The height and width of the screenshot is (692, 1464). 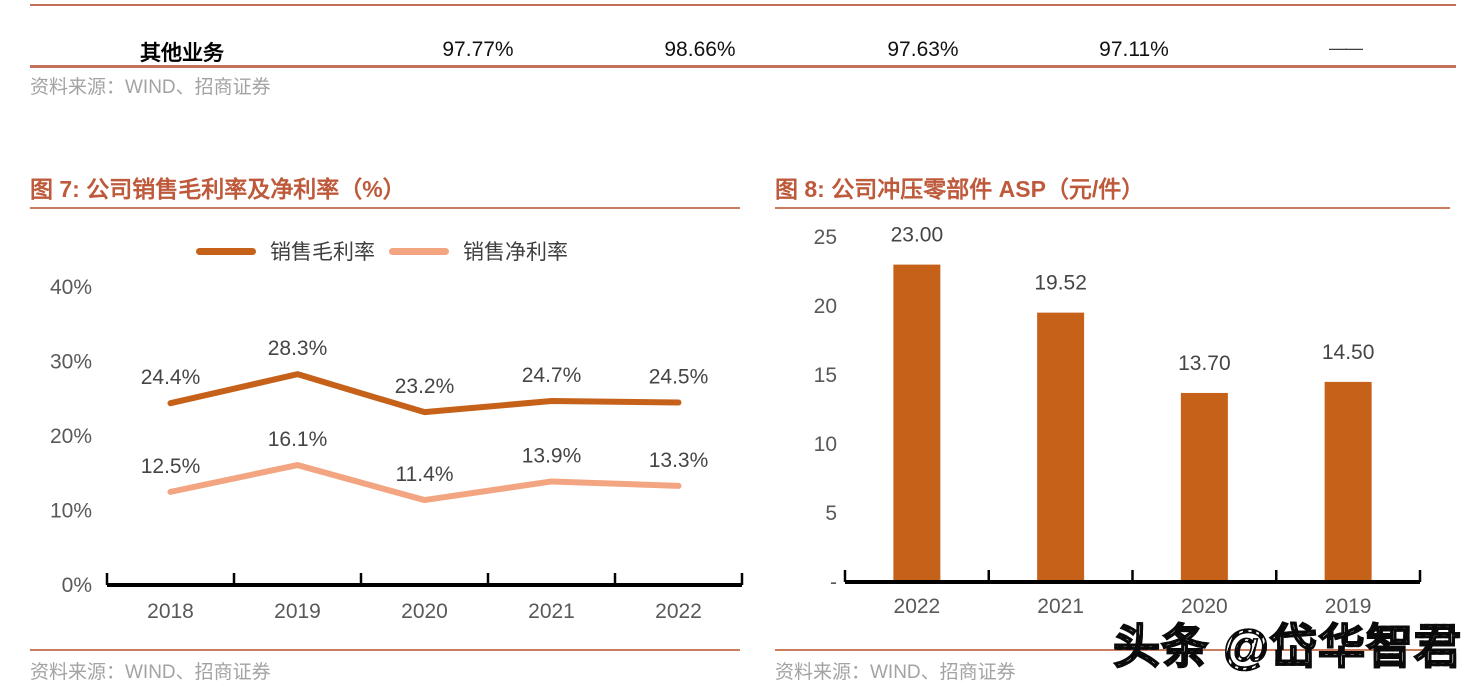 What do you see at coordinates (425, 474) in the screenshot?
I see `data-label: 11.4%` at bounding box center [425, 474].